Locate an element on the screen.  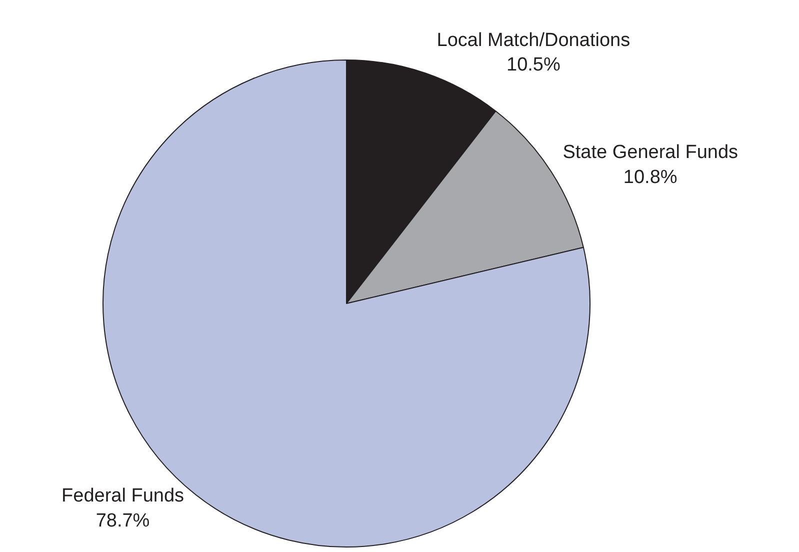
data-label: 78.7% is located at coordinates (123, 521).